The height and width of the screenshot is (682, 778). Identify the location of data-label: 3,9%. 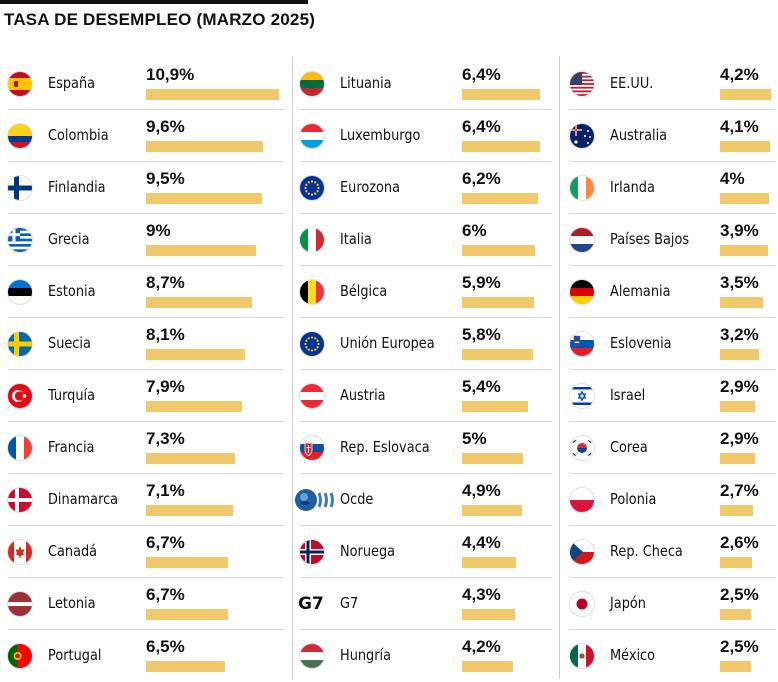
(739, 230).